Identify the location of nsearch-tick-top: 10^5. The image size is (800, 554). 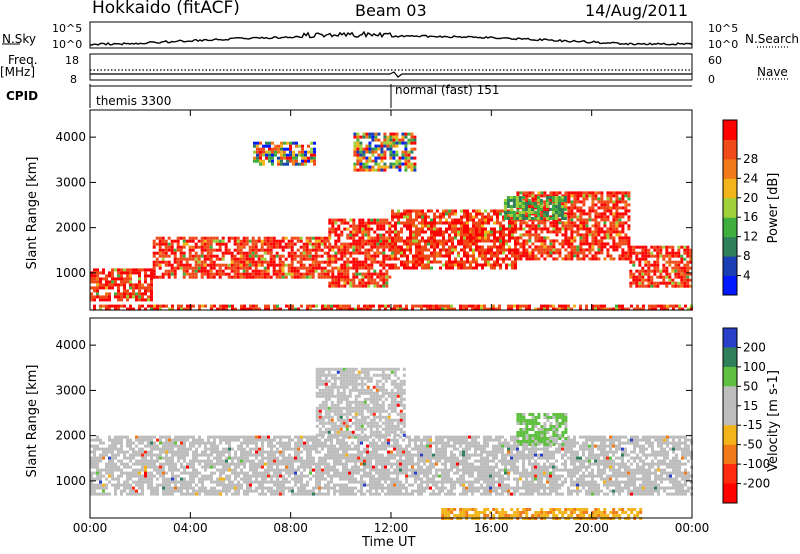
(723, 28).